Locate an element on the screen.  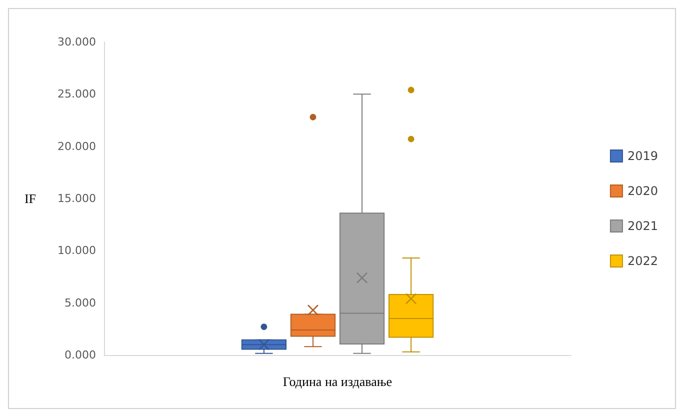
legend-label: 2022 is located at coordinates (642, 261).